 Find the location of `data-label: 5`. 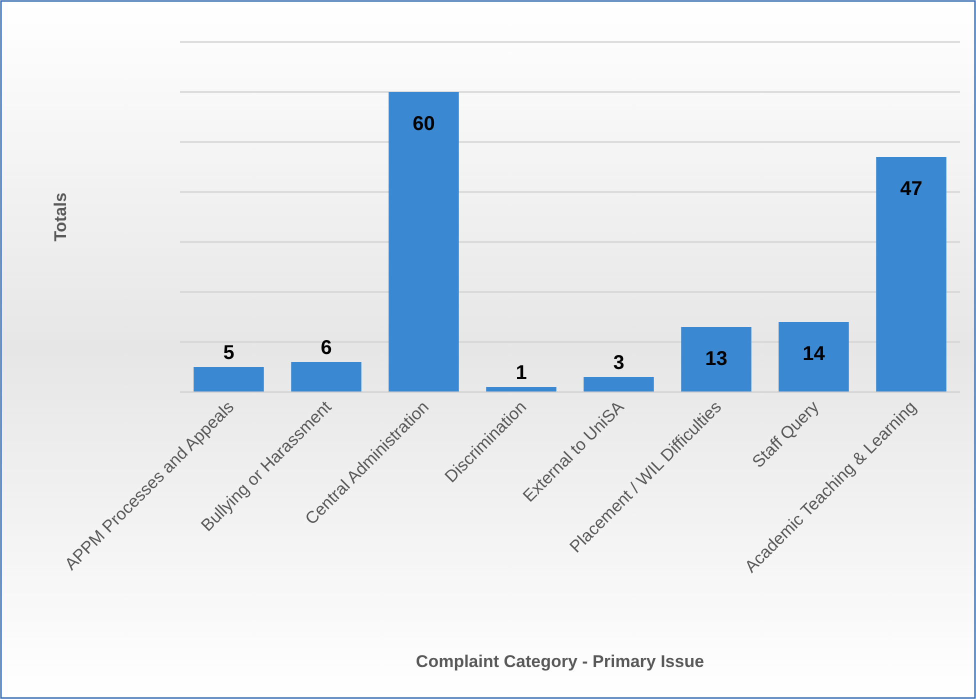

data-label: 5 is located at coordinates (228, 353).